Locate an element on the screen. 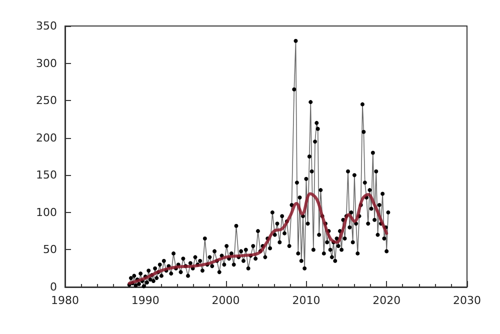 The height and width of the screenshot is (334, 500). y-tick-label: 250 is located at coordinates (46, 101).